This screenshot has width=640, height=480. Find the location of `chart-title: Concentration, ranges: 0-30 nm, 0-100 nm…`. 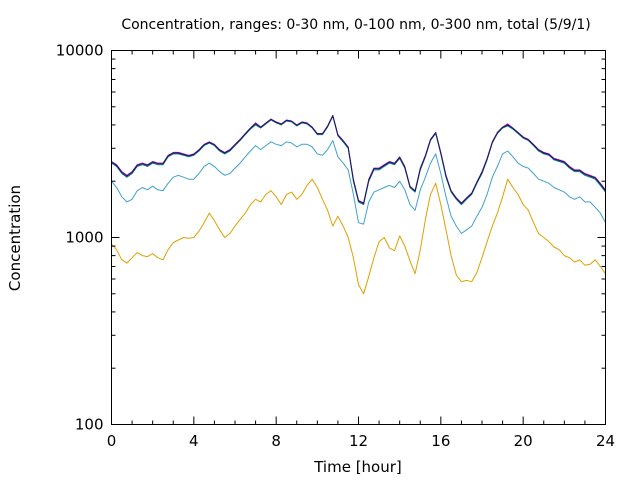

chart-title: Concentration, ranges: 0-30 nm, 0-100 nm… is located at coordinates (355, 25).